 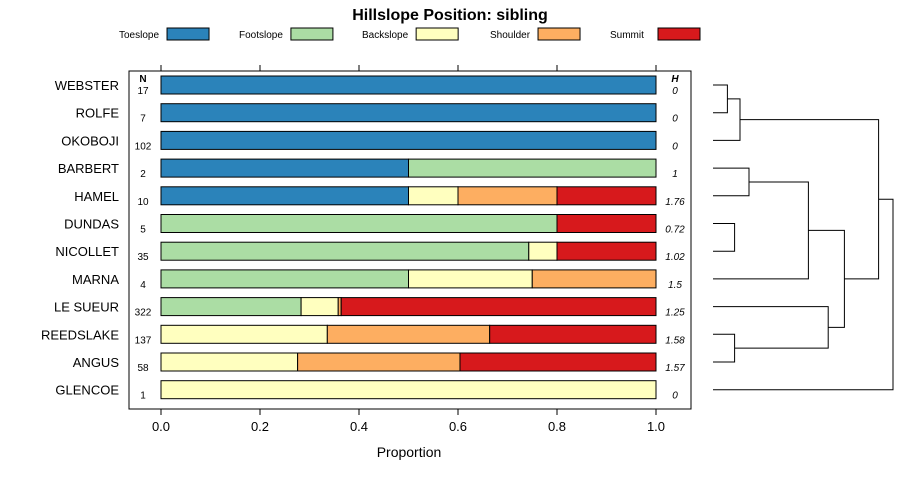 I want to click on n-value: 35, so click(x=143, y=257).